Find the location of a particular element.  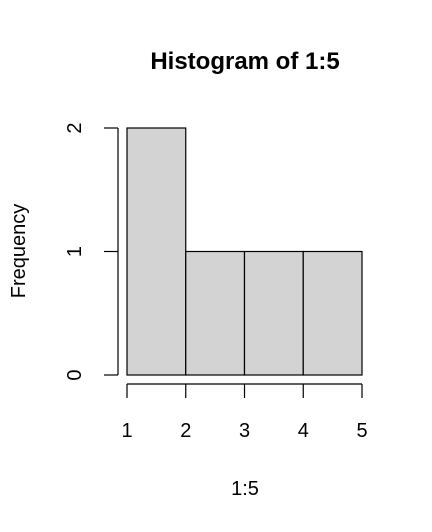

x-tick-label-3: 3 is located at coordinates (244, 431).